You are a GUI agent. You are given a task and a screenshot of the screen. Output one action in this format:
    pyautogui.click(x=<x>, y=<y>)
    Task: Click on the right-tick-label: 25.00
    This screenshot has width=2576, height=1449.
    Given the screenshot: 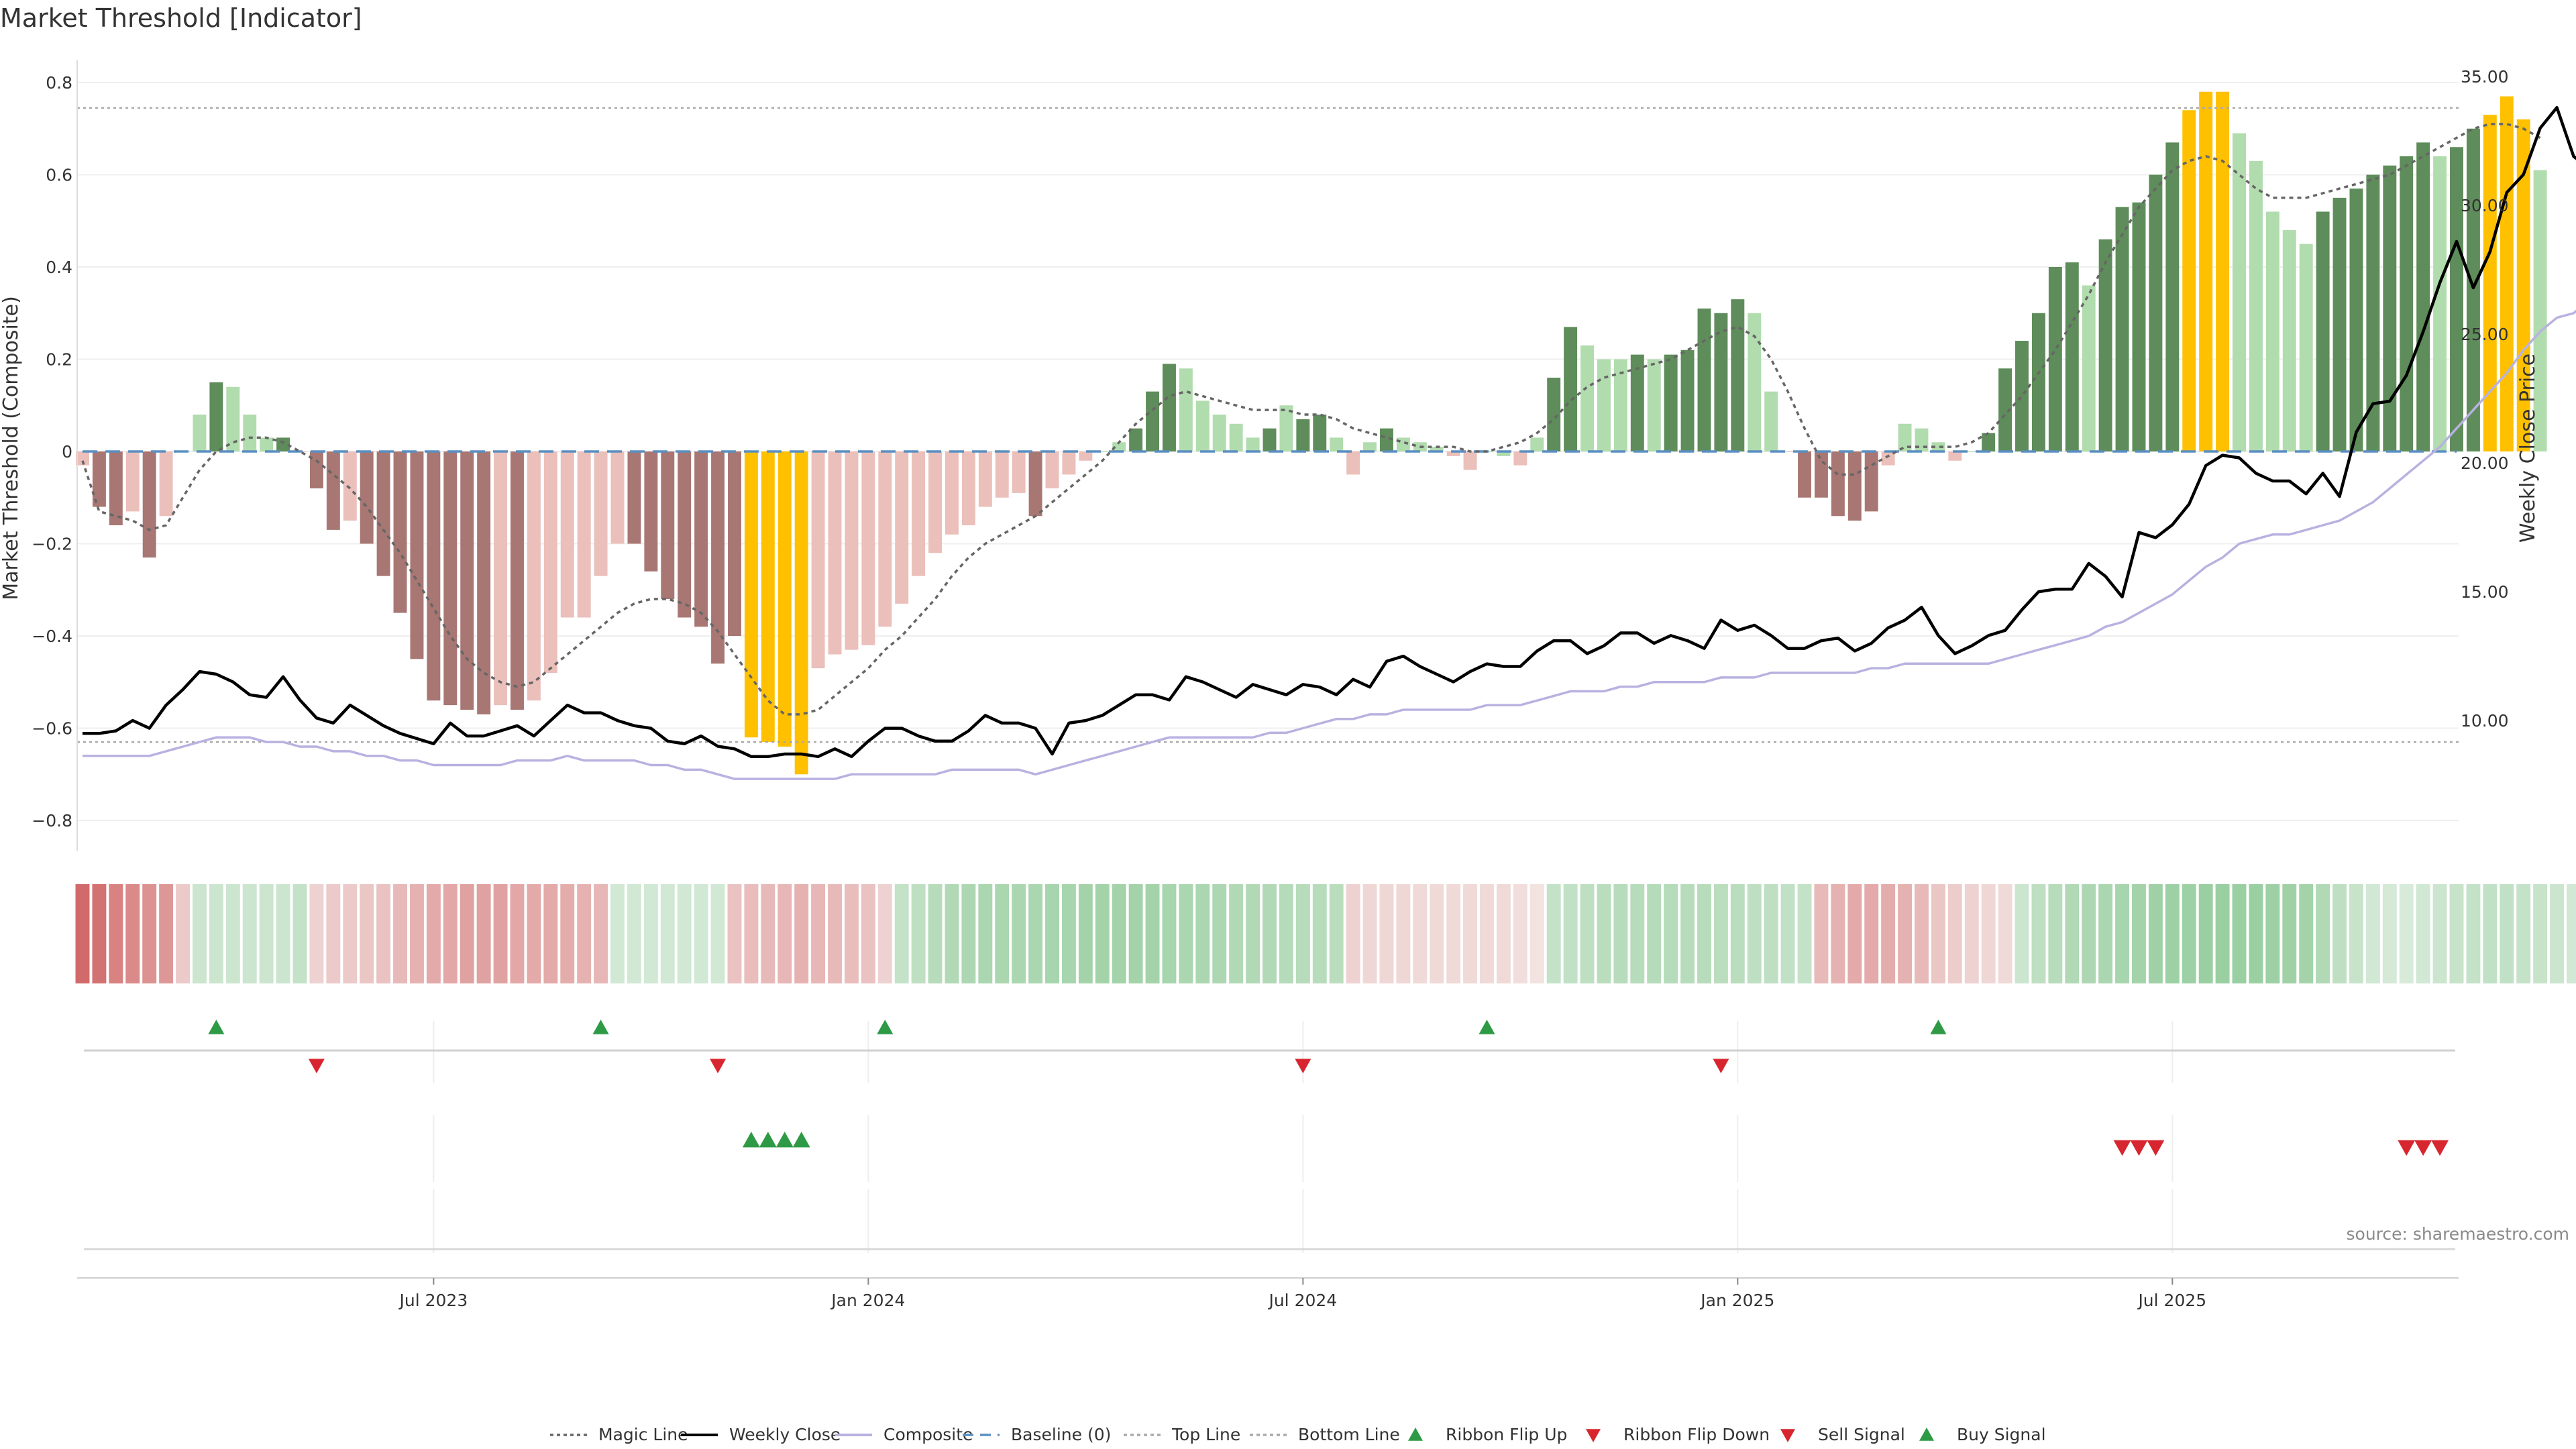 What is the action you would take?
    pyautogui.click(x=2485, y=334)
    